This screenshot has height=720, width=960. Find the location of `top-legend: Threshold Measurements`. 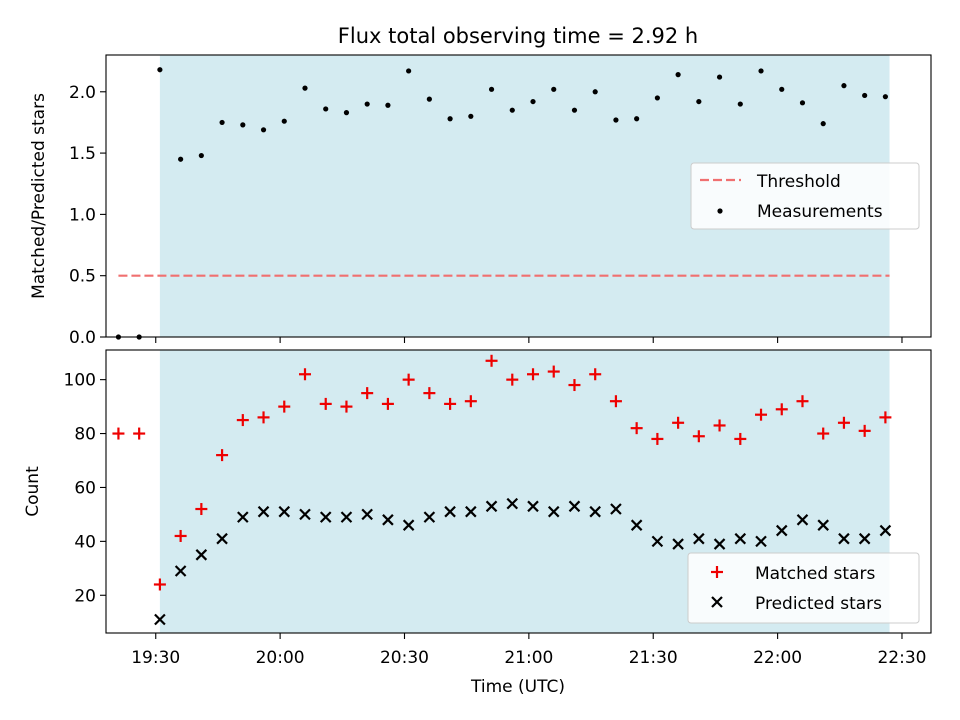

top-legend: Threshold Measurements is located at coordinates (805, 196).